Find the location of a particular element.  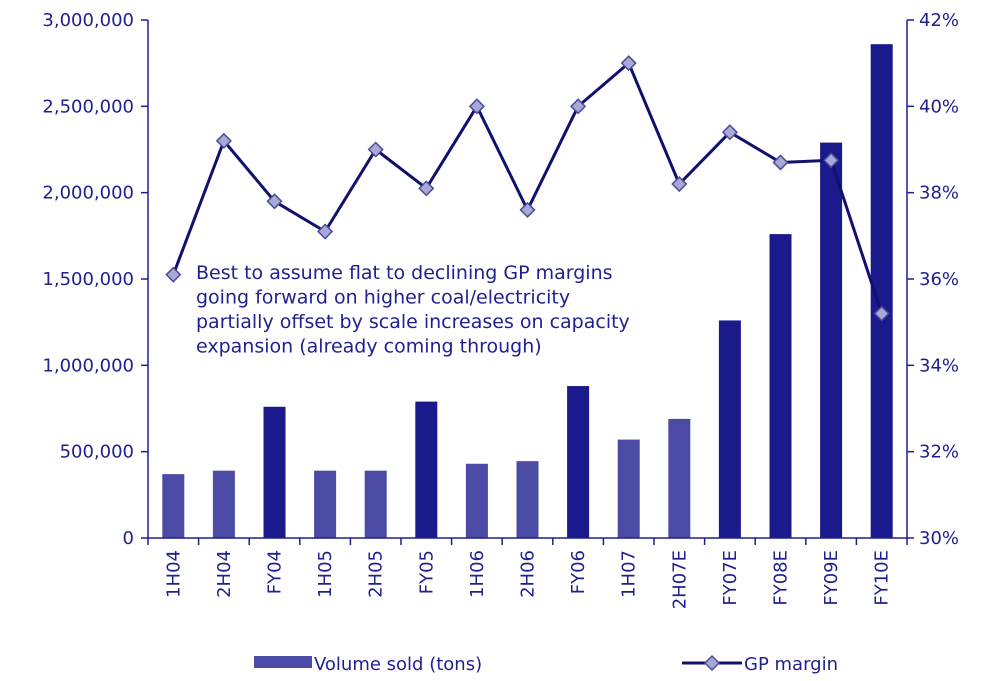

bar-2h06 is located at coordinates (527, 499).